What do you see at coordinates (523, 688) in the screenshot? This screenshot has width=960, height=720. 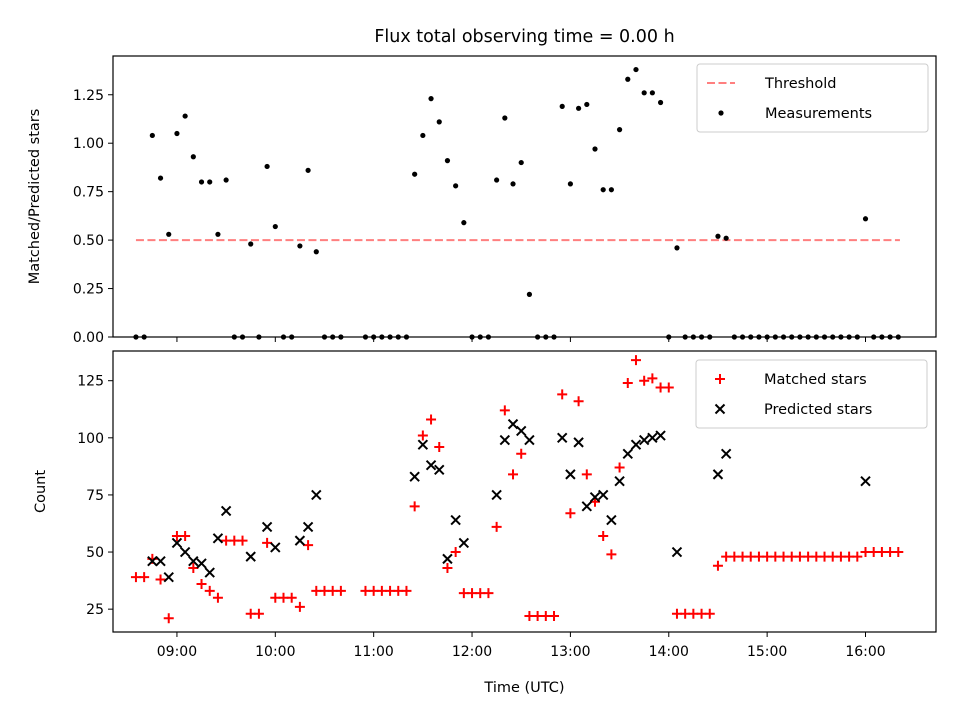 I see `time-x-axis-label: Time (UTC)` at bounding box center [523, 688].